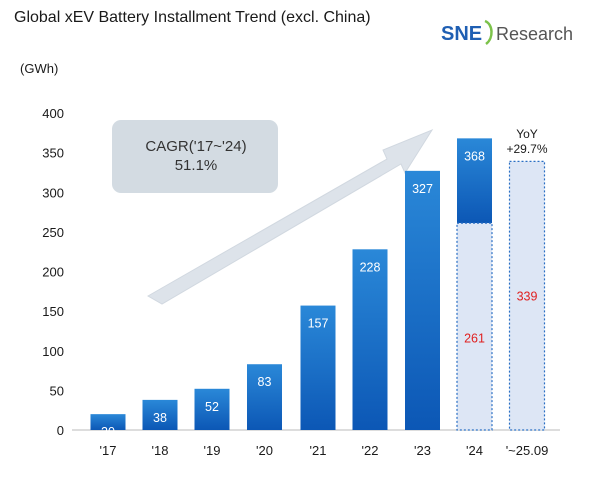  What do you see at coordinates (422, 189) in the screenshot?
I see `bar-value-label: 327` at bounding box center [422, 189].